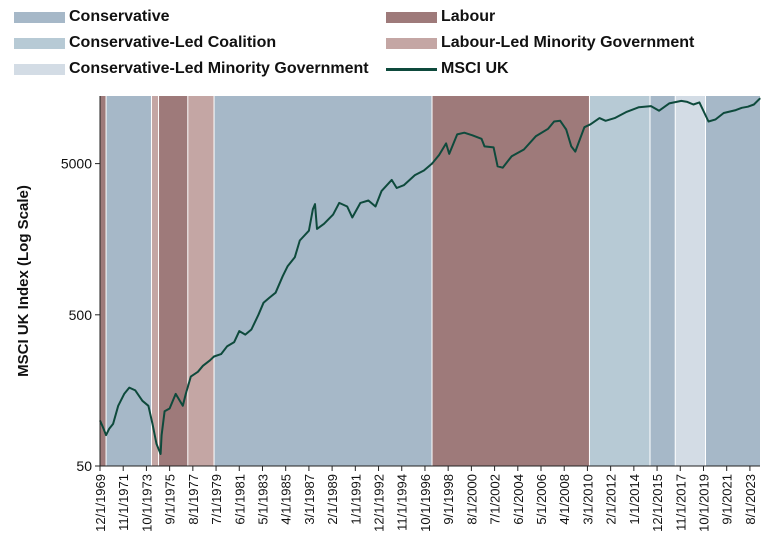 The image size is (770, 558). What do you see at coordinates (216, 499) in the screenshot?
I see `x-tick-label-5: 7/1/1979` at bounding box center [216, 499].